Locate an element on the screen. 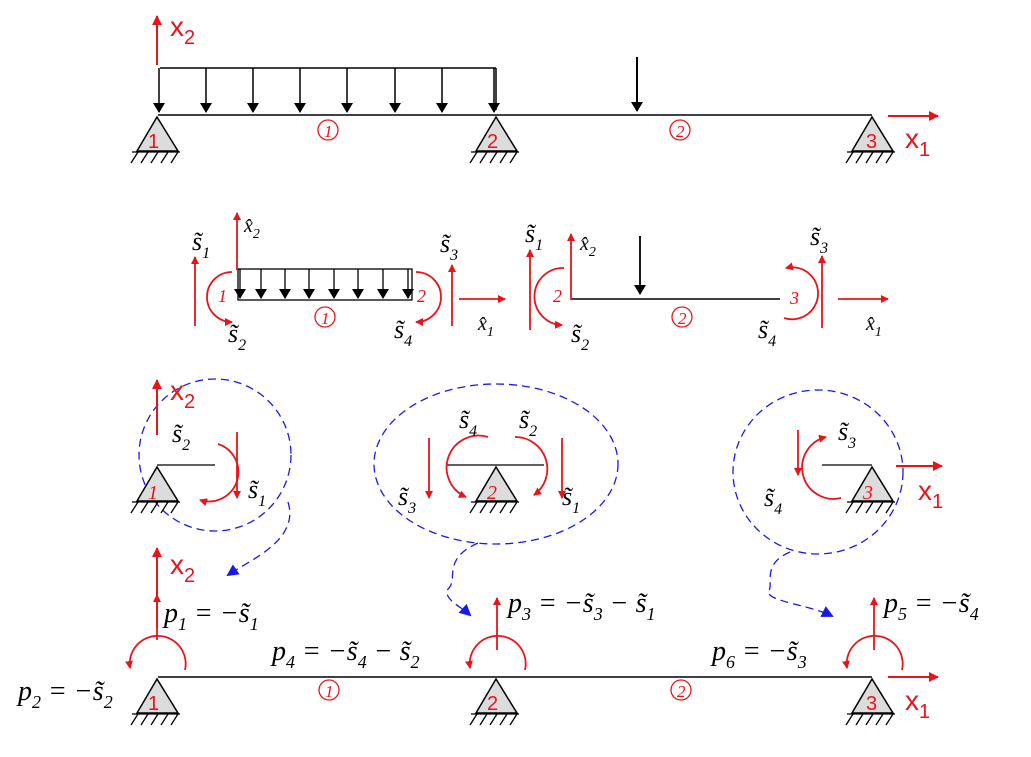 Image resolution: width=1031 pixels, height=757 pixels. equation-p4: p4 = −s̃4 − s̃2 is located at coordinates (345, 654).